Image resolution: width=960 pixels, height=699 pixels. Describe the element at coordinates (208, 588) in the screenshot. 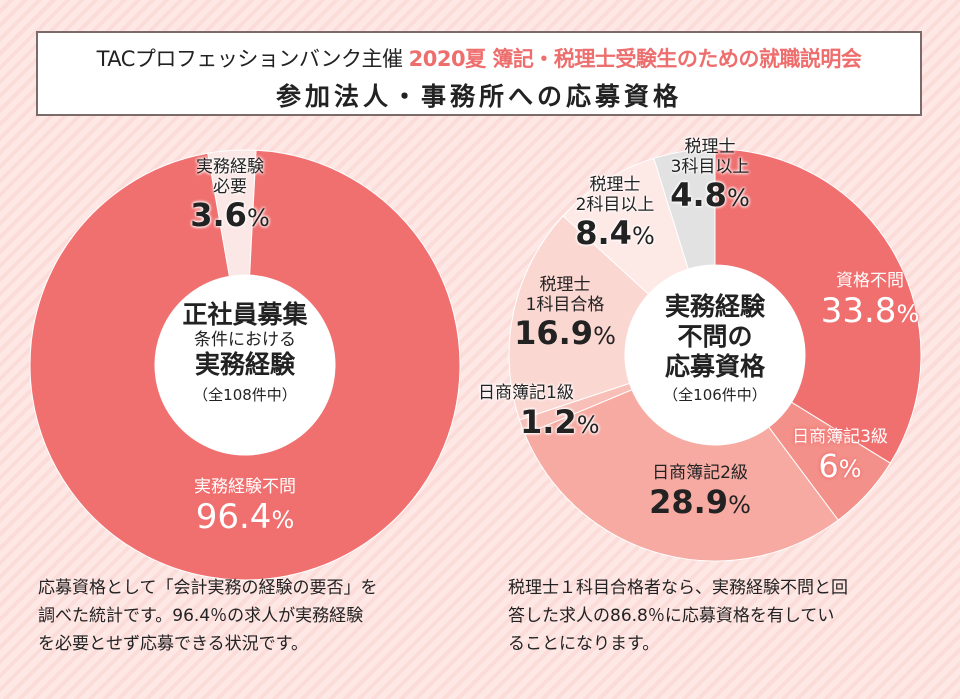

I see `description-line: 応募資格として「会計実務の経験の要否」を` at that location.